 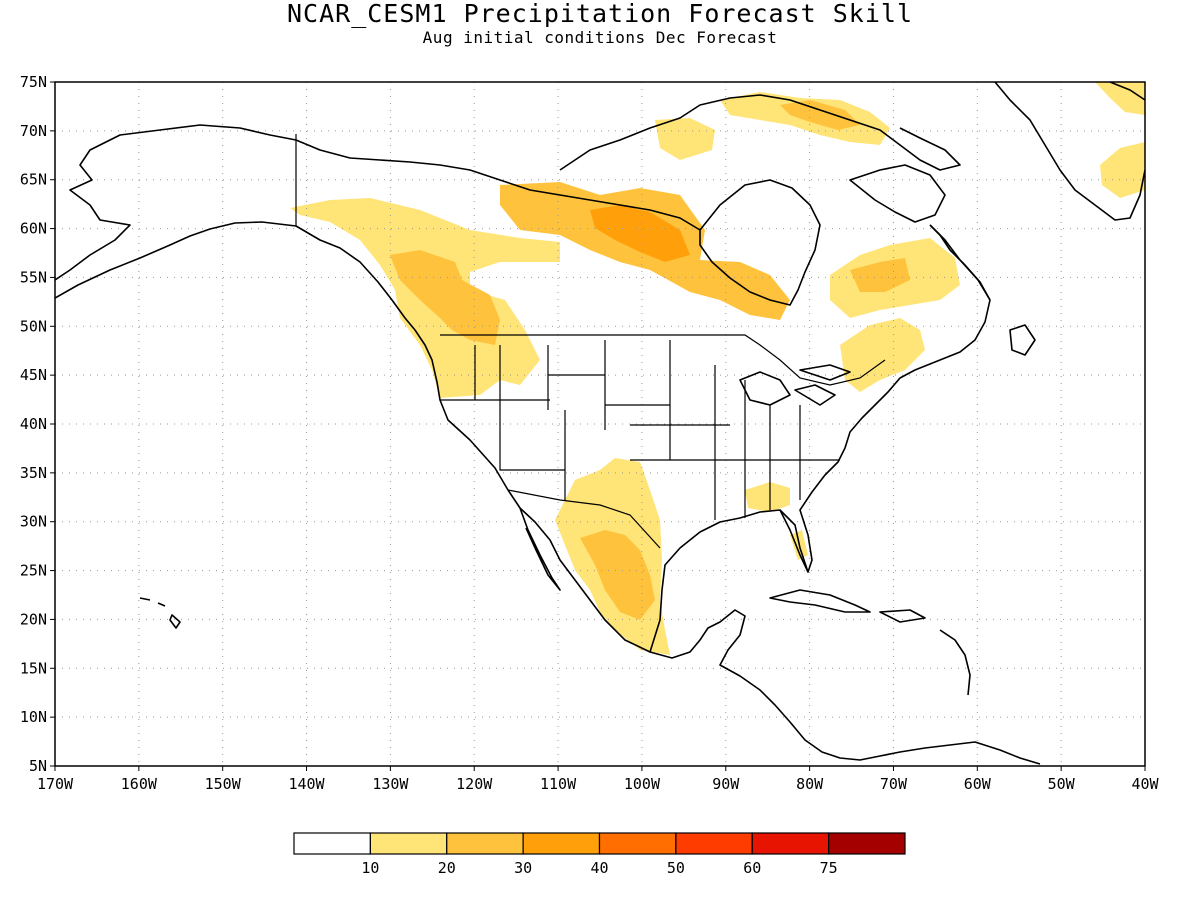 What do you see at coordinates (1062, 784) in the screenshot?
I see `lon-tick-label: 50W` at bounding box center [1062, 784].